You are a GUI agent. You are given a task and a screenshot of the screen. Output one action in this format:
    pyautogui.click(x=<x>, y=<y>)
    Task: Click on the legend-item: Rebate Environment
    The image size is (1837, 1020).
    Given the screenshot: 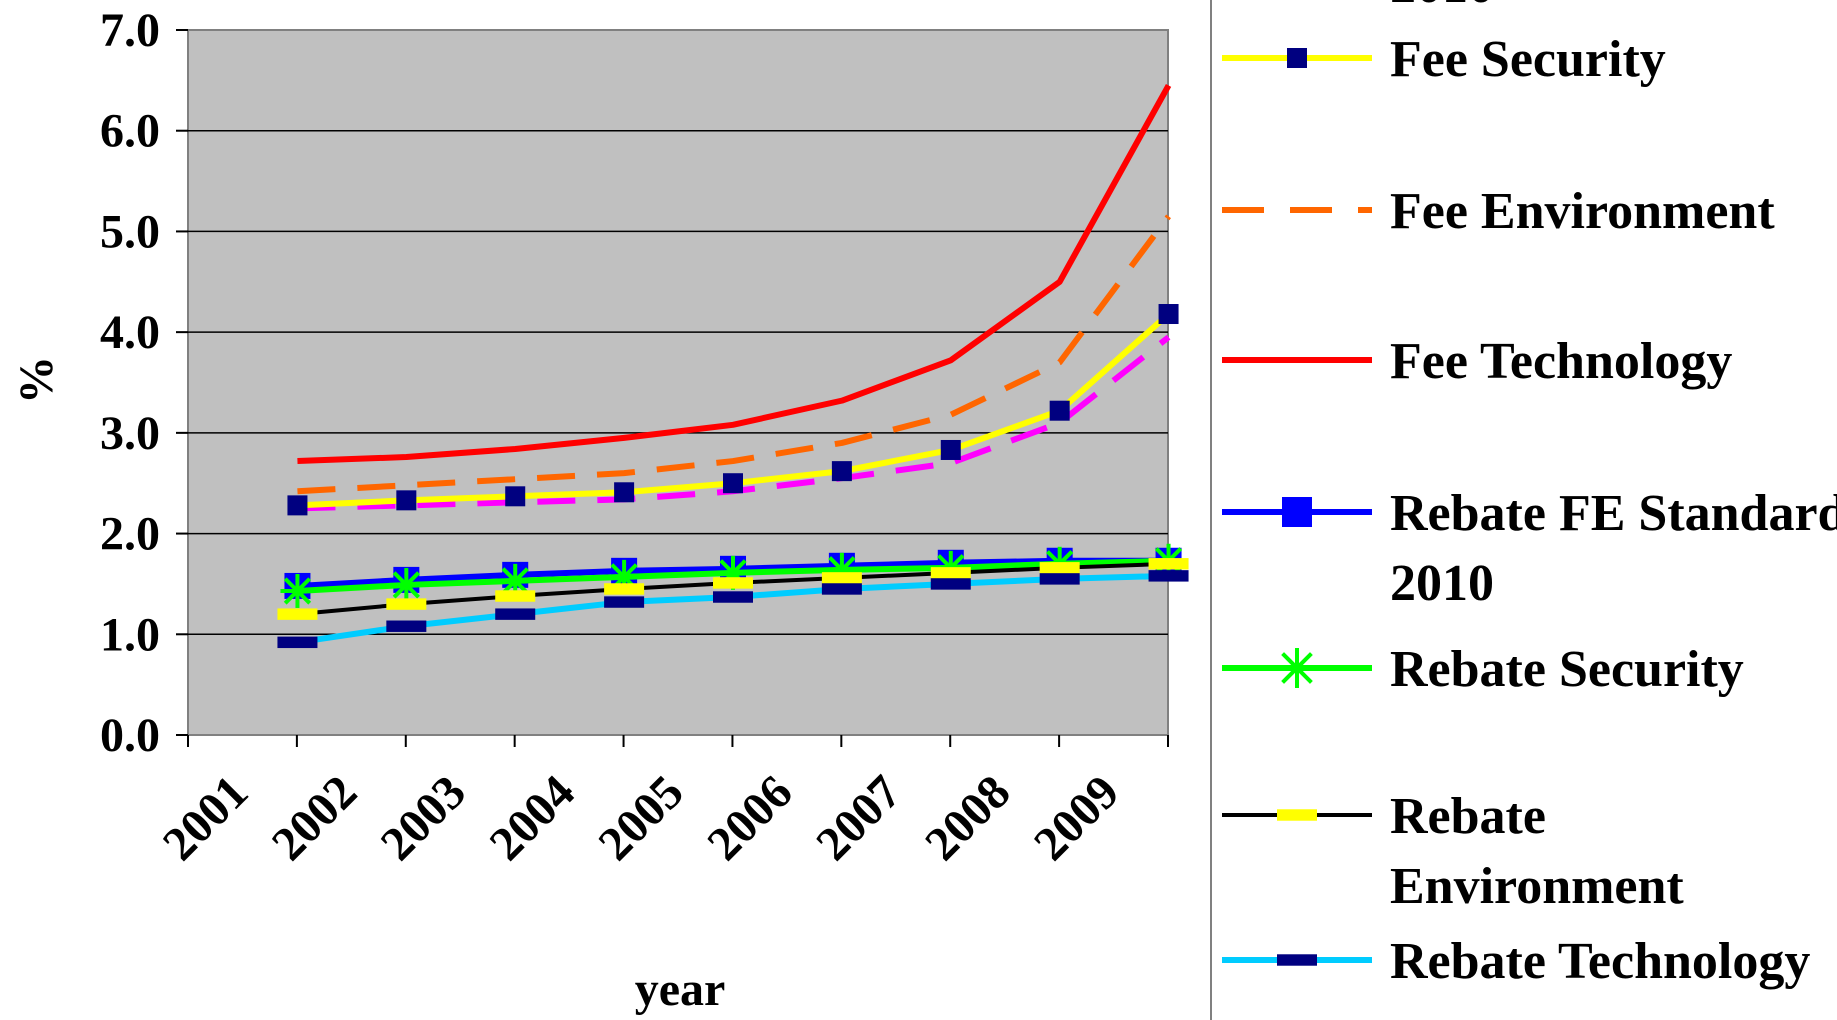 What is the action you would take?
    pyautogui.click(x=1453, y=851)
    